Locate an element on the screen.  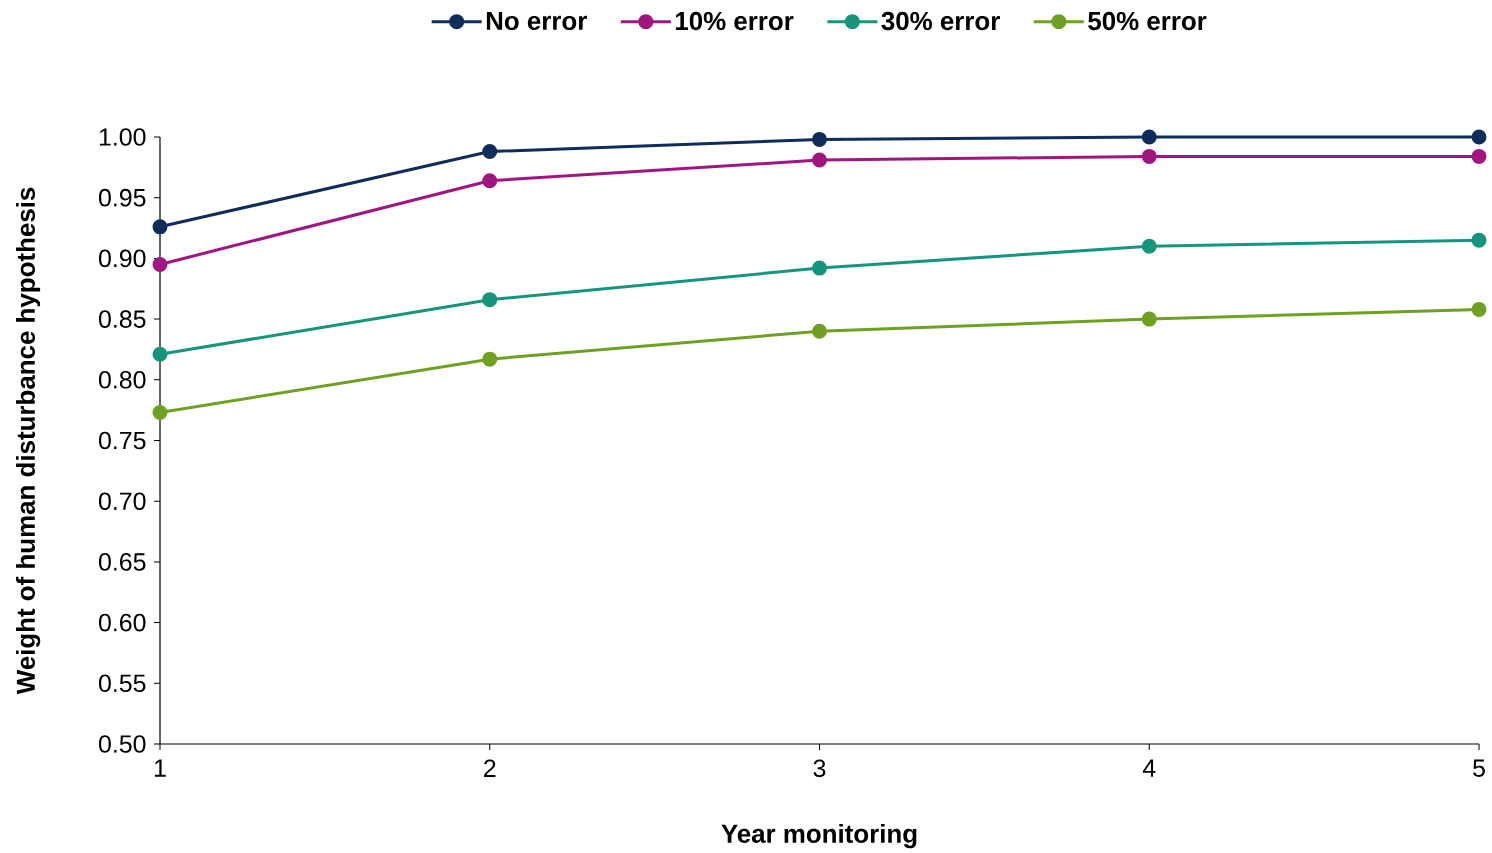
y-tick-label: 0.85 is located at coordinates (122, 319).